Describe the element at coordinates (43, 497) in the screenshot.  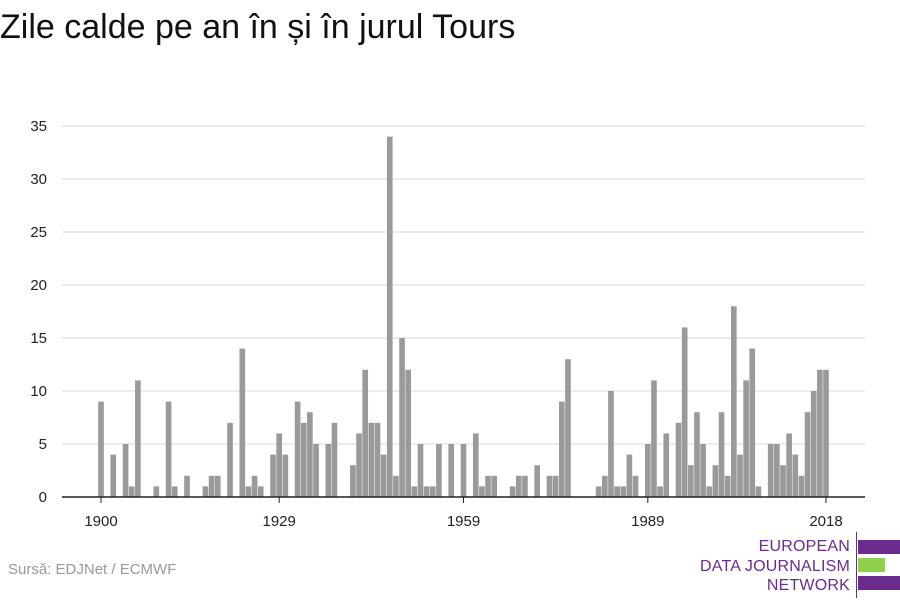
I see `y-tick-label: 0` at that location.